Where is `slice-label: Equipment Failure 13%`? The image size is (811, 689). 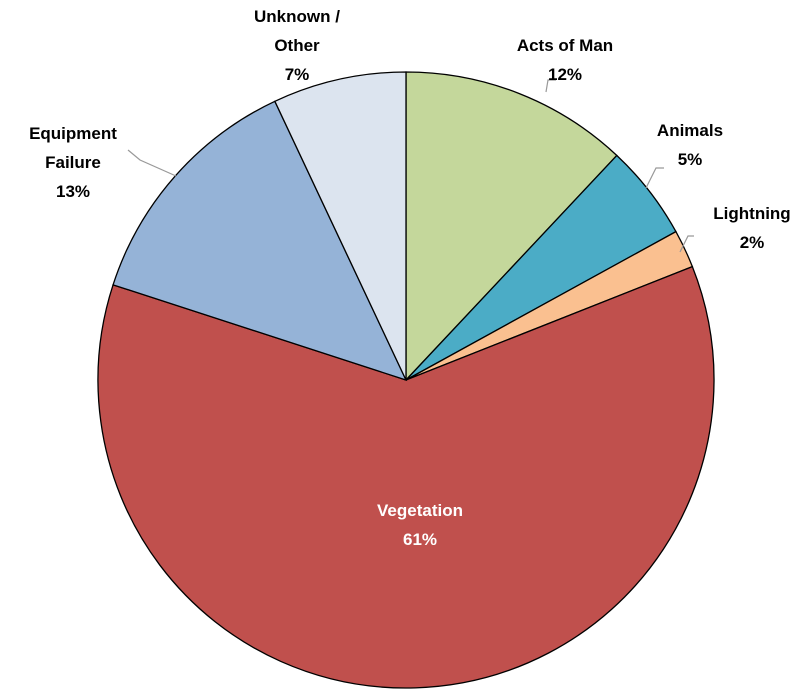 slice-label: Equipment Failure 13% is located at coordinates (73, 162).